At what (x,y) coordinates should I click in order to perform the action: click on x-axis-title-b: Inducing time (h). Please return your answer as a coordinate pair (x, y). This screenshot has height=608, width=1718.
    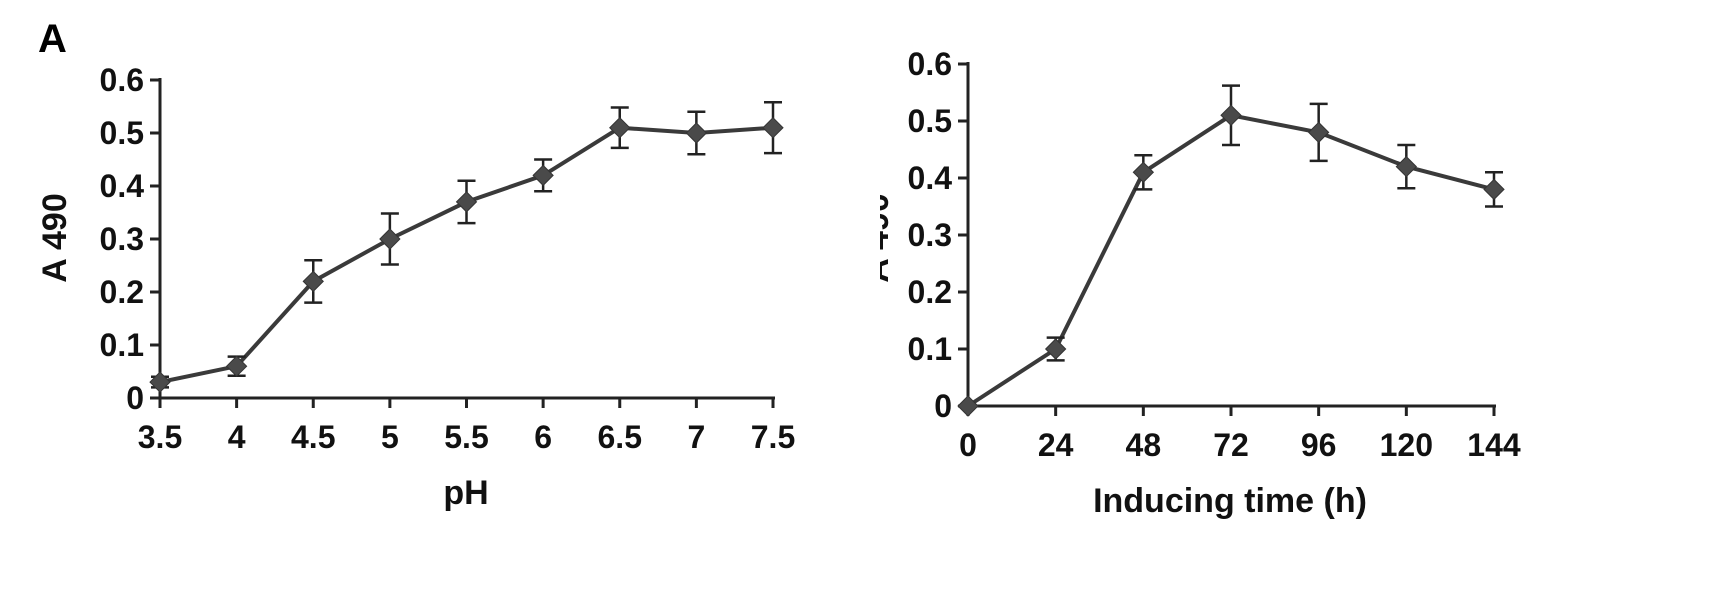
    Looking at the image, I should click on (1230, 501).